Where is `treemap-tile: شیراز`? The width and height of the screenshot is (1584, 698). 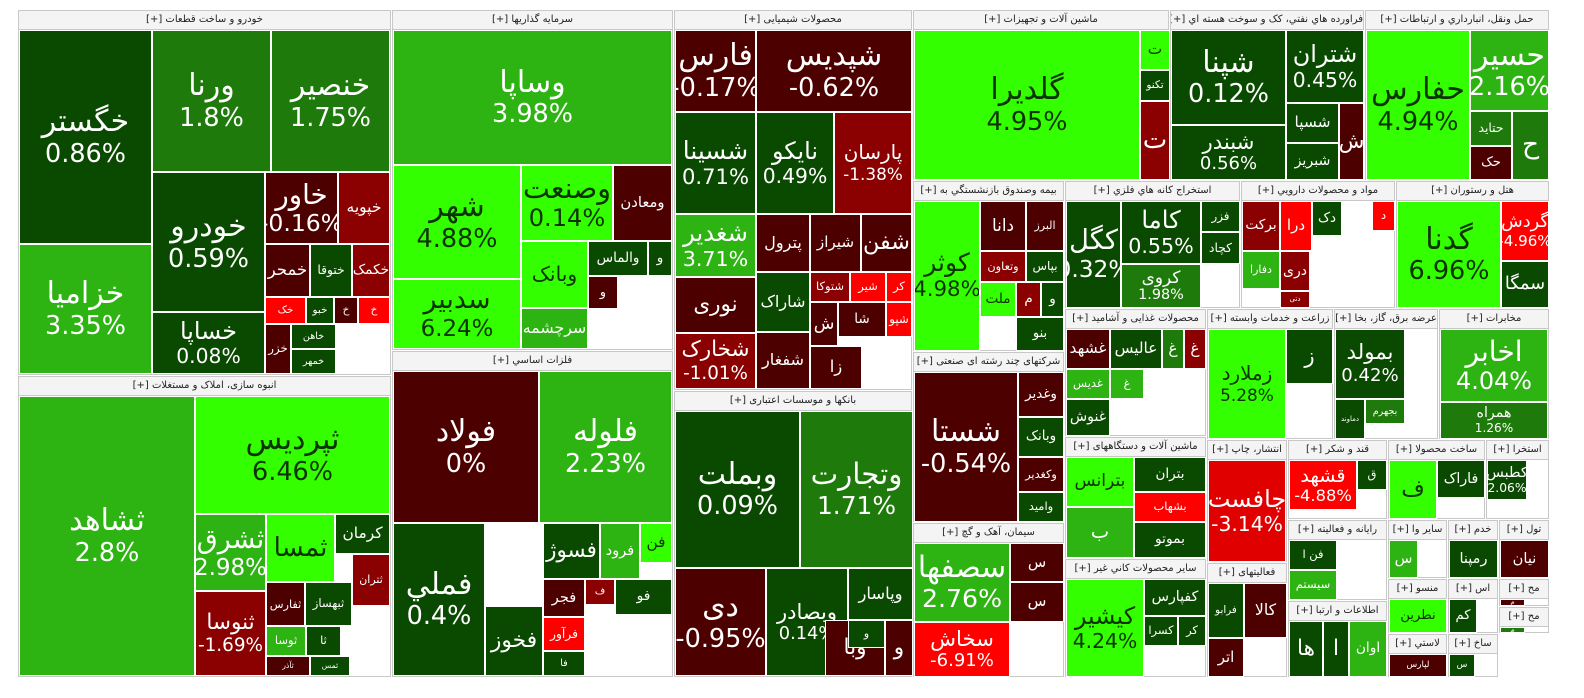
treemap-tile: شیراز is located at coordinates (835, 243).